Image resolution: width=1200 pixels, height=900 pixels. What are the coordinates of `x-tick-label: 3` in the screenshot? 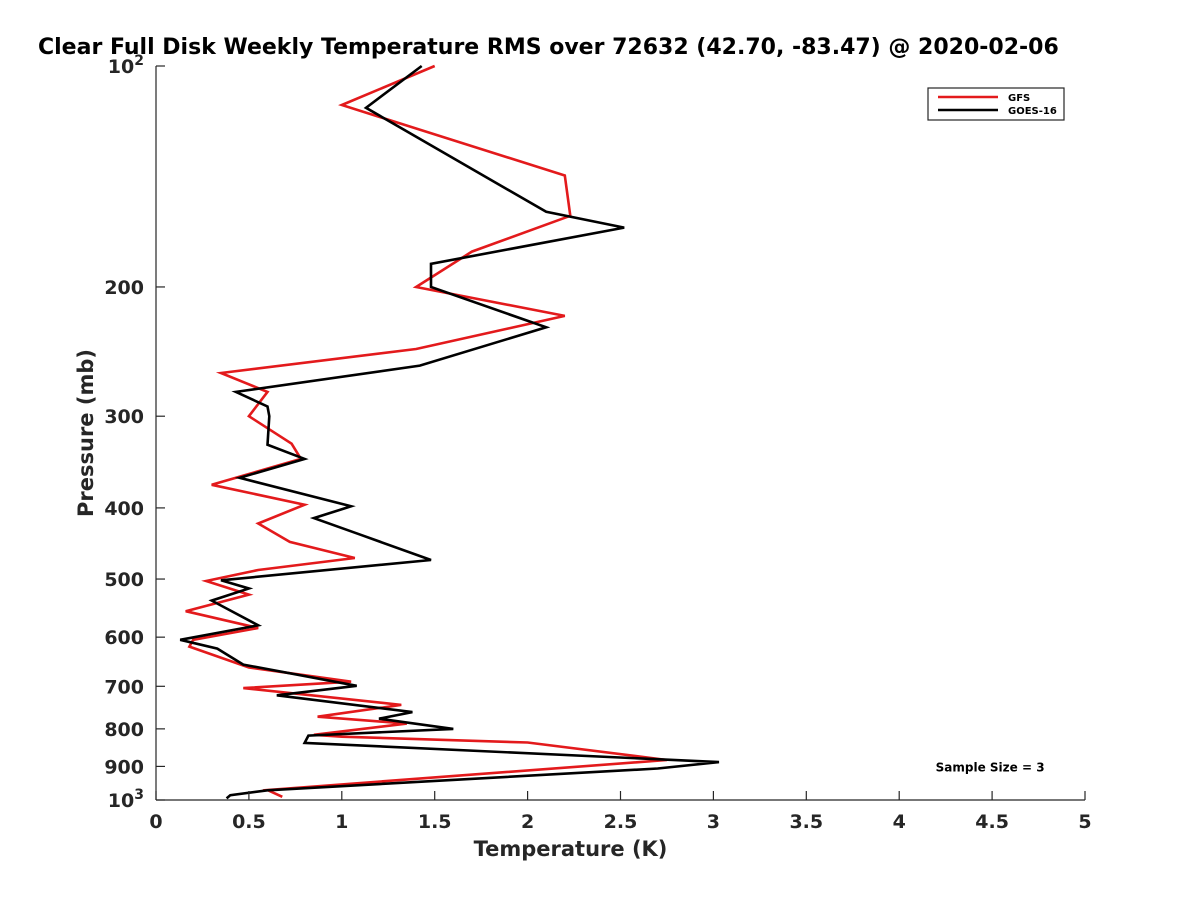 It's located at (713, 822).